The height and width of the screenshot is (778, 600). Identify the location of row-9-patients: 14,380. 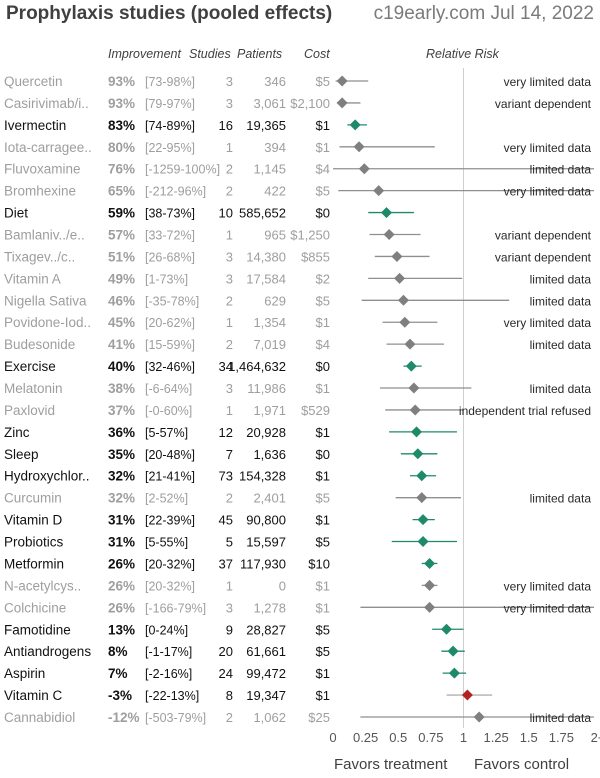
(266, 256).